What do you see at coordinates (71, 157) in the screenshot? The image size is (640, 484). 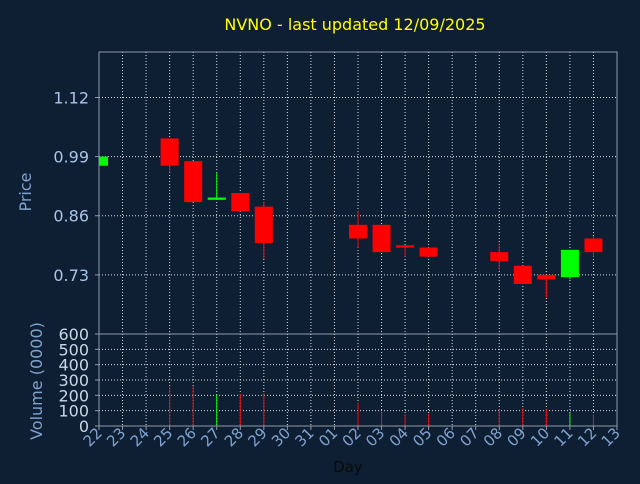 I see `price-tick-label: 0.99` at bounding box center [71, 157].